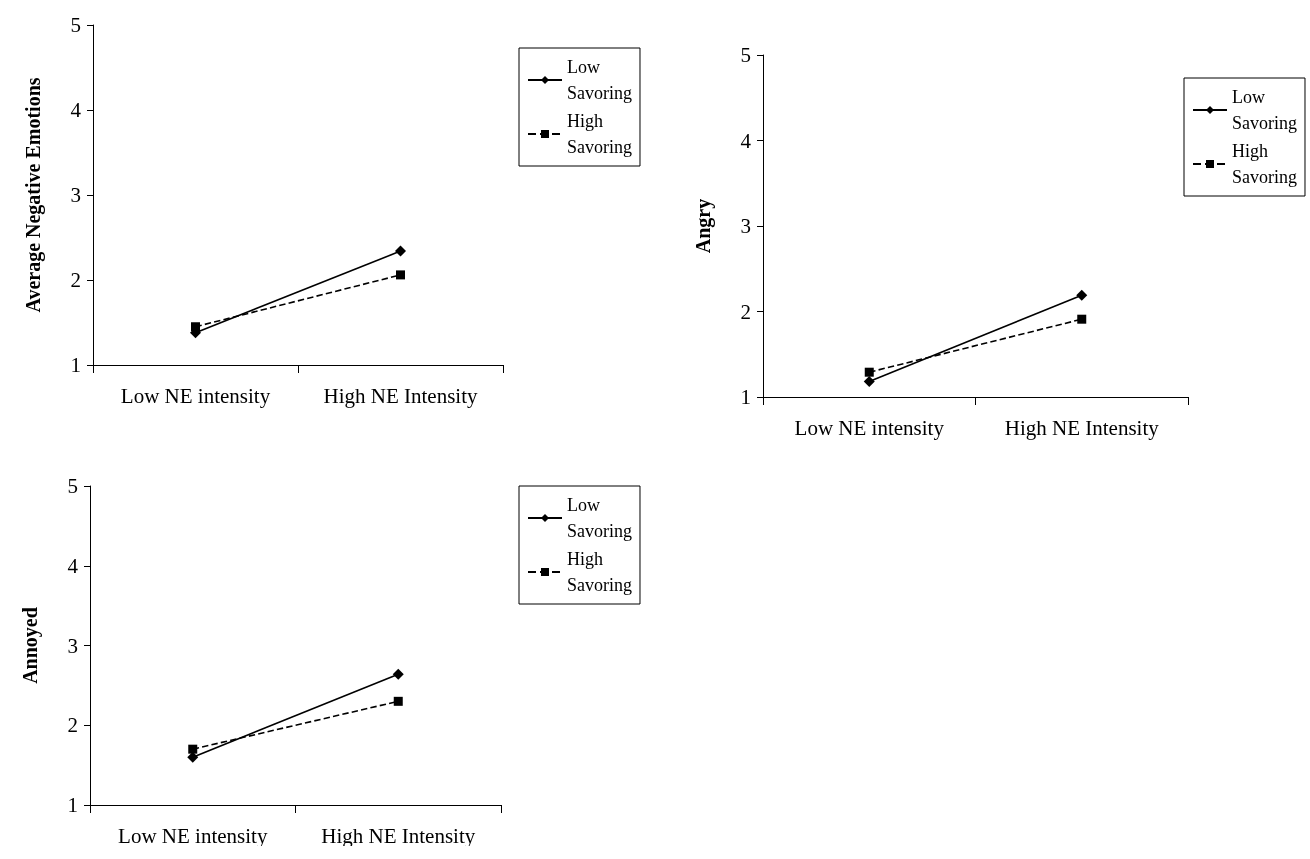 This screenshot has width=1310, height=859. What do you see at coordinates (703, 226) in the screenshot?
I see `y-axis-title: Angry` at bounding box center [703, 226].